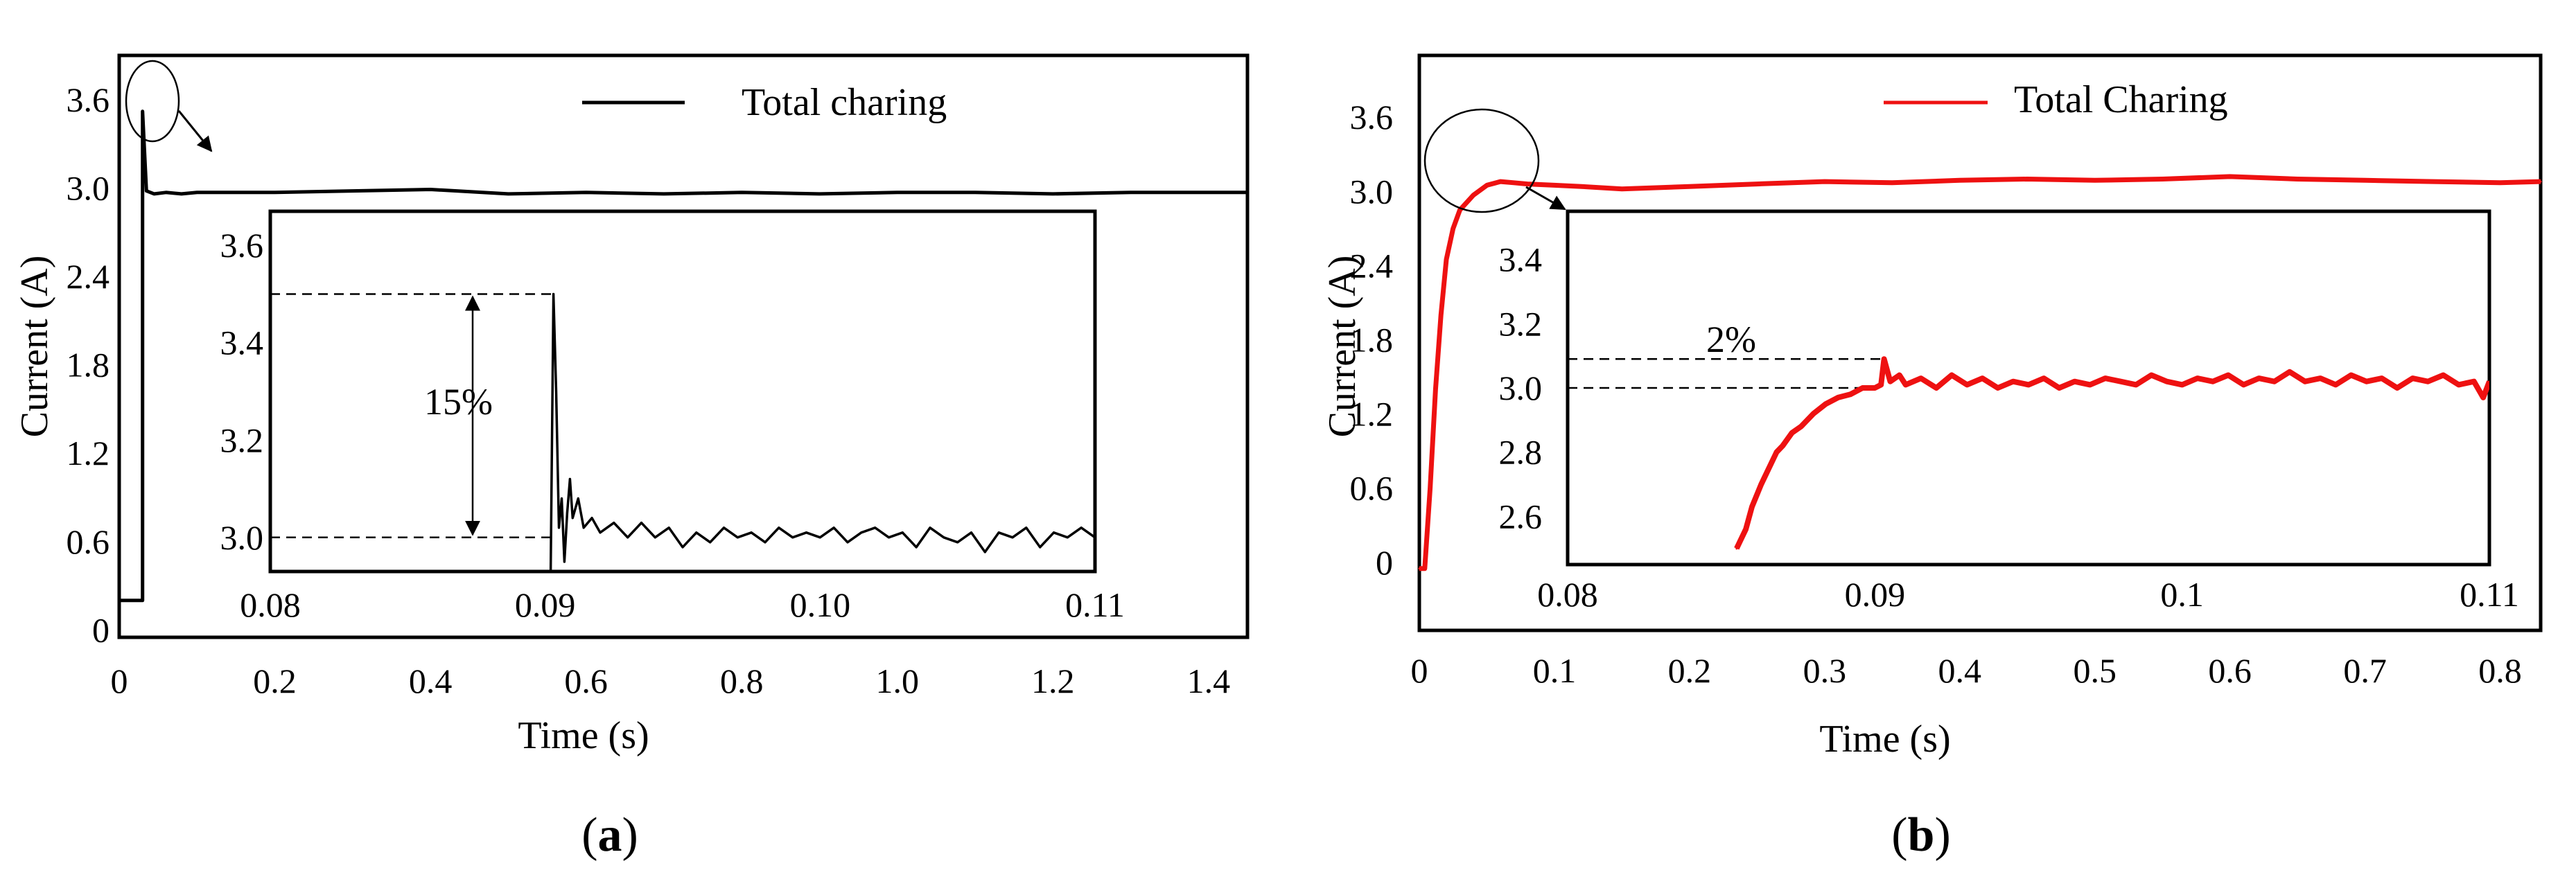 The image size is (2576, 886). I want to click on y-tick-label: 3.6, so click(88, 99).